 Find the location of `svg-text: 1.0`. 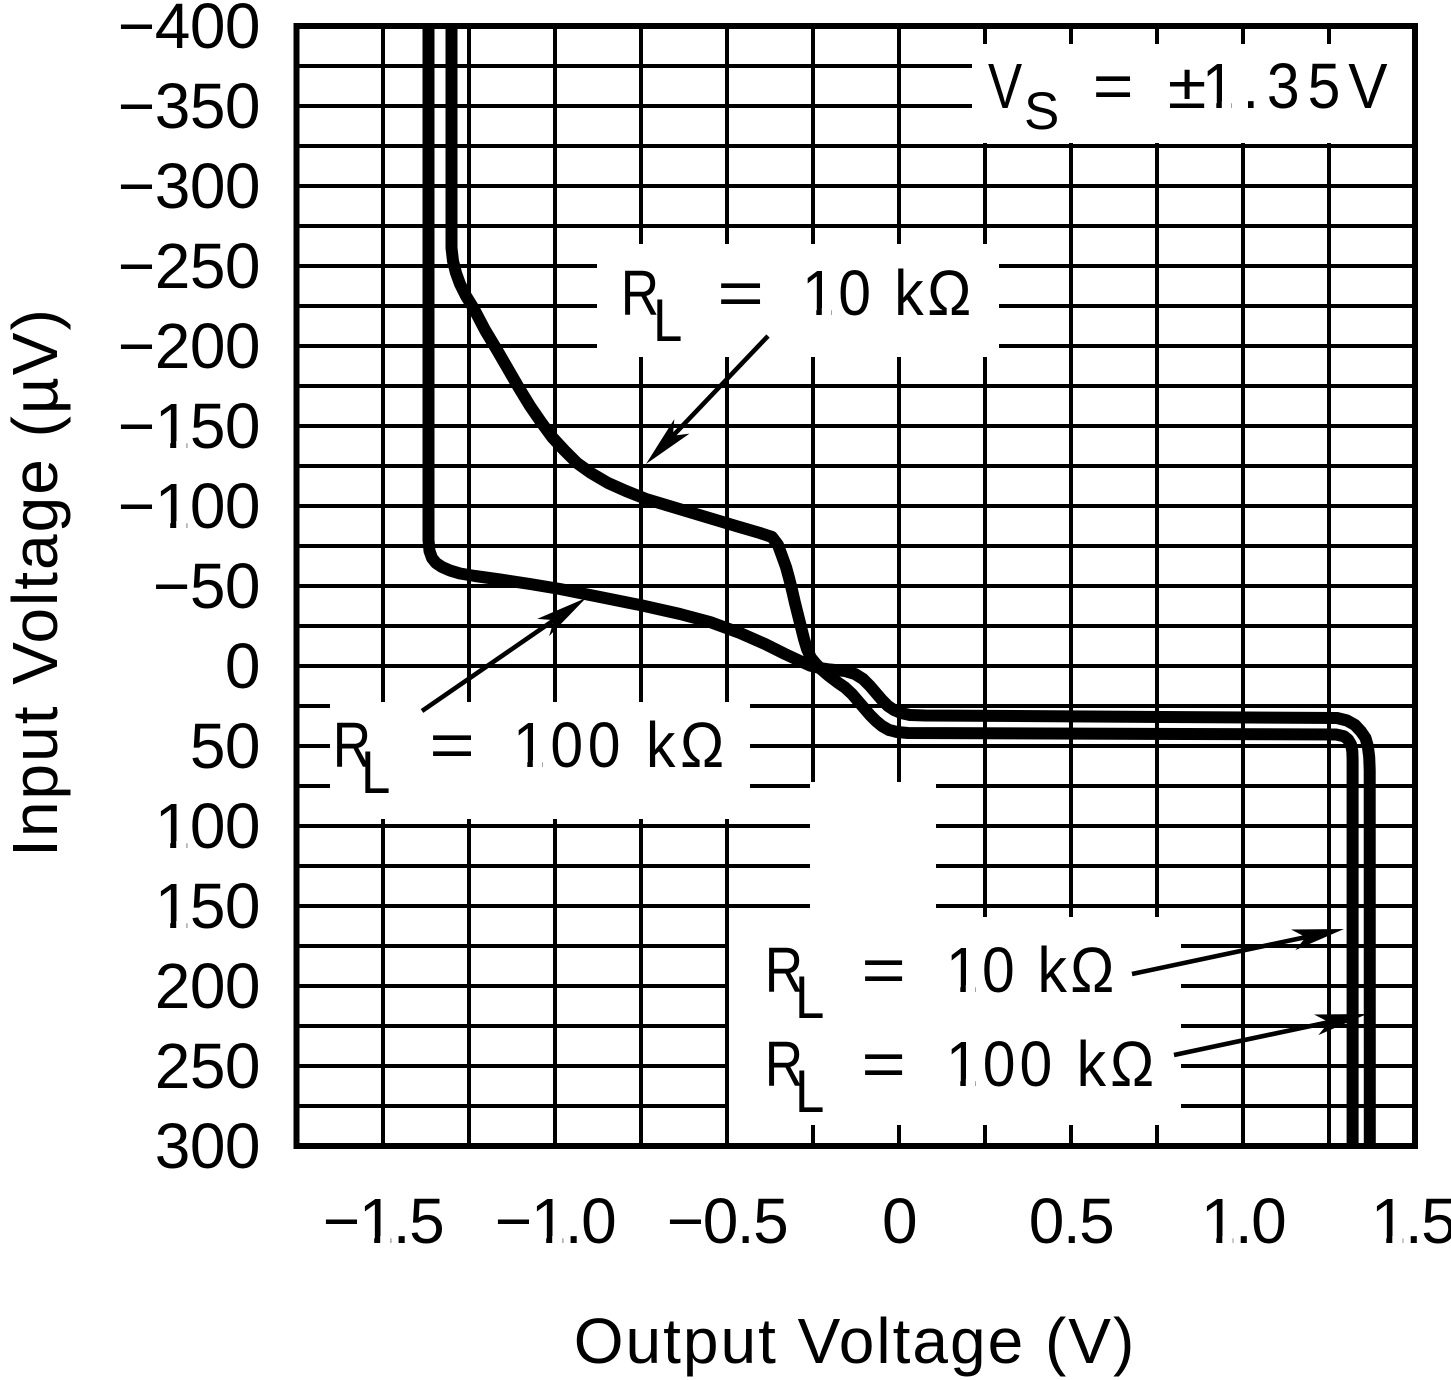

svg-text: 1.0 is located at coordinates (1243, 1221).